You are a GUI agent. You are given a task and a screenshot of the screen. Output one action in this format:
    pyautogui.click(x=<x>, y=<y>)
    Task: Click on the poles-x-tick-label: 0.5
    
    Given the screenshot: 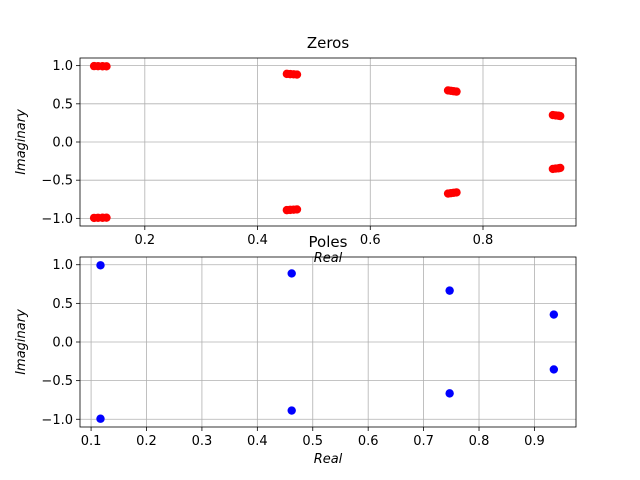 What is the action you would take?
    pyautogui.click(x=312, y=441)
    